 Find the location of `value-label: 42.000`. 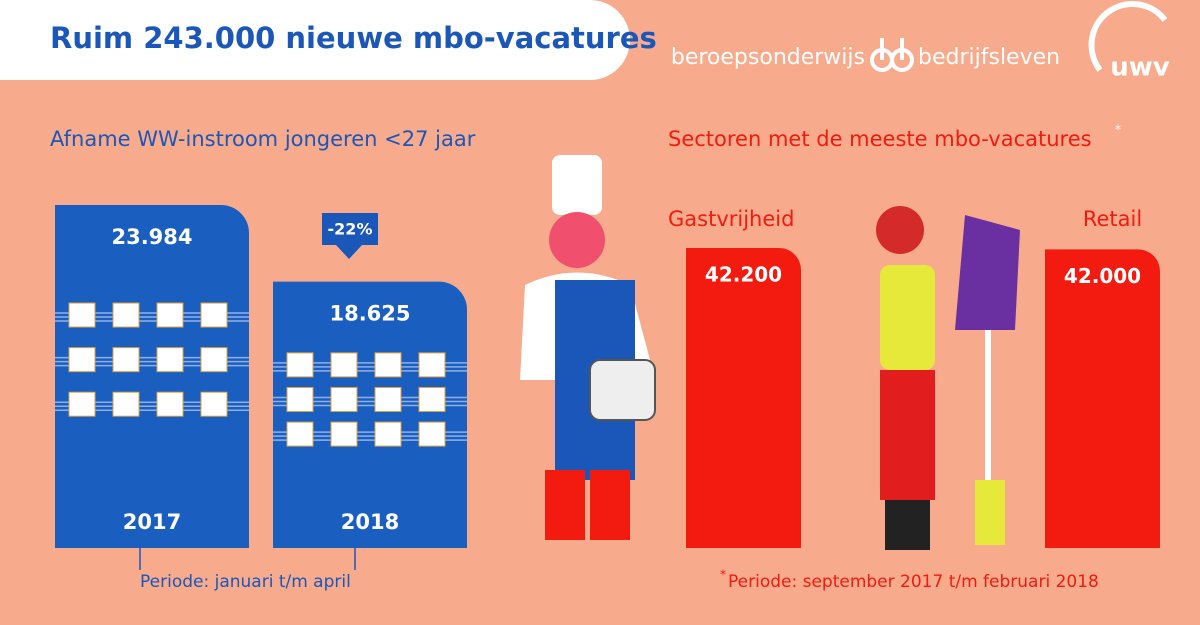

value-label: 42.000 is located at coordinates (1102, 276).